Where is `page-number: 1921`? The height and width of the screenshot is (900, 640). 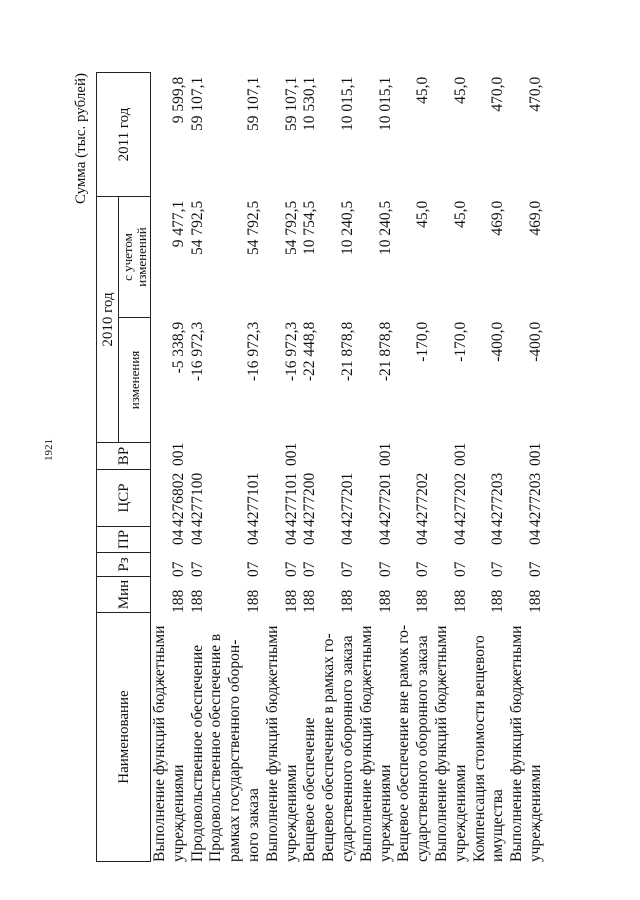
page-number: 1921 is located at coordinates (49, 450).